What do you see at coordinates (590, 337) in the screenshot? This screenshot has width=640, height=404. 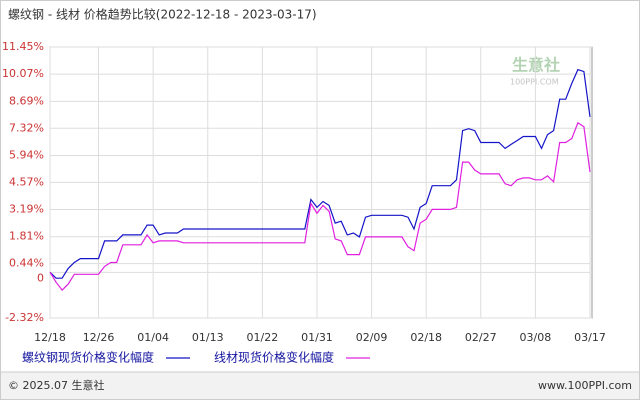 I see `x-tick-label: 03/17` at bounding box center [590, 337].